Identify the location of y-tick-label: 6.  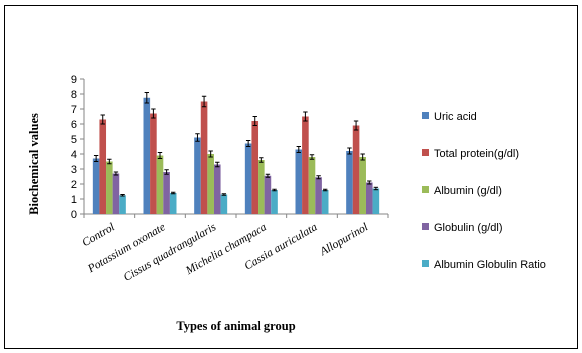
(74, 125).